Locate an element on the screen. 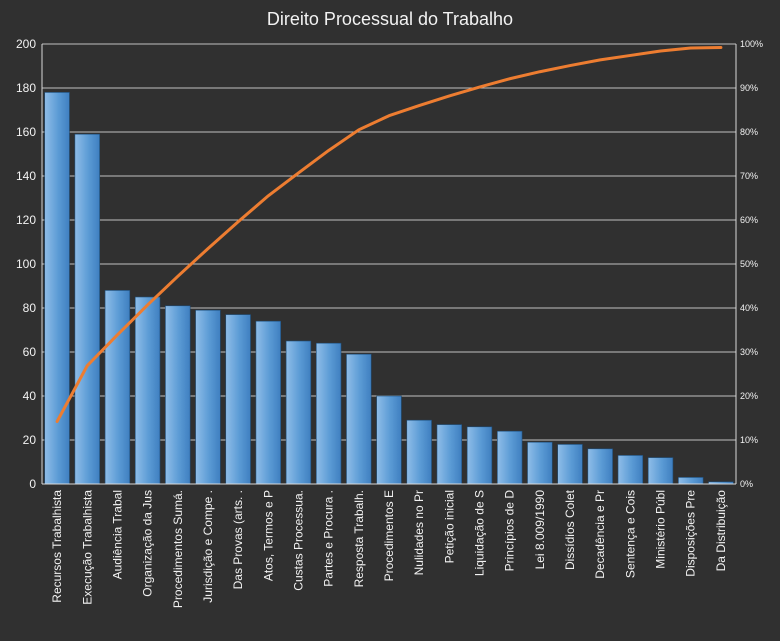  y2-tick-label: 30% is located at coordinates (749, 352).